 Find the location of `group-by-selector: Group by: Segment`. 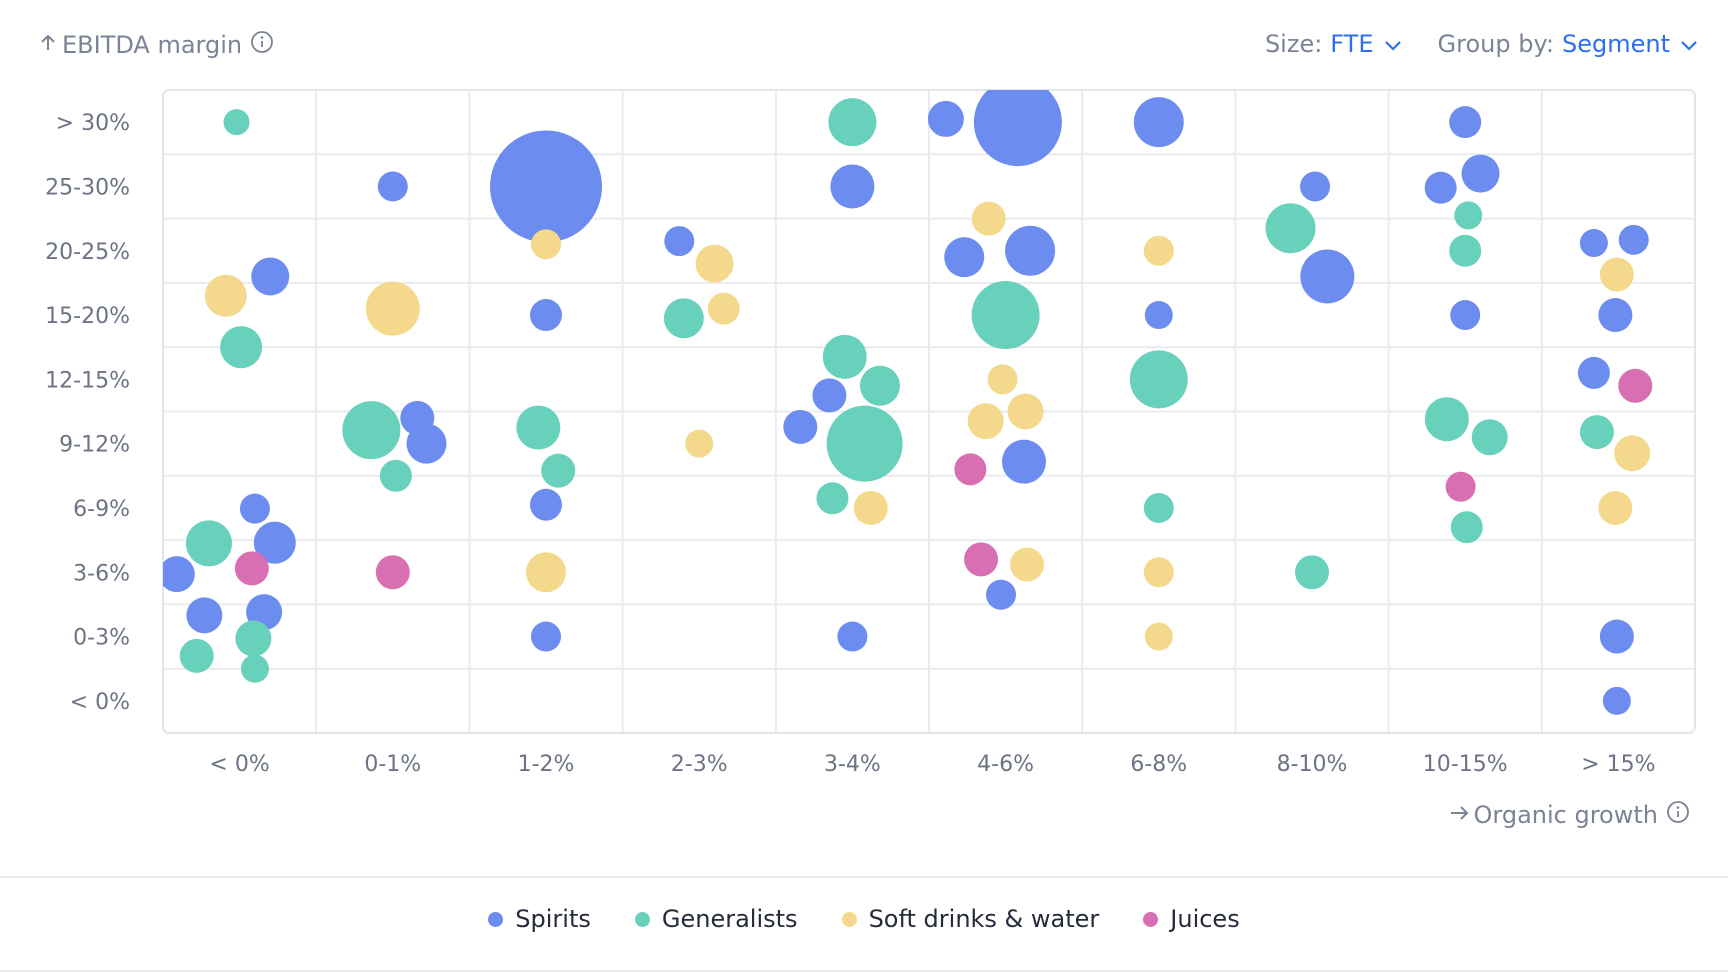

group-by-selector: Group by: Segment is located at coordinates (1568, 44).